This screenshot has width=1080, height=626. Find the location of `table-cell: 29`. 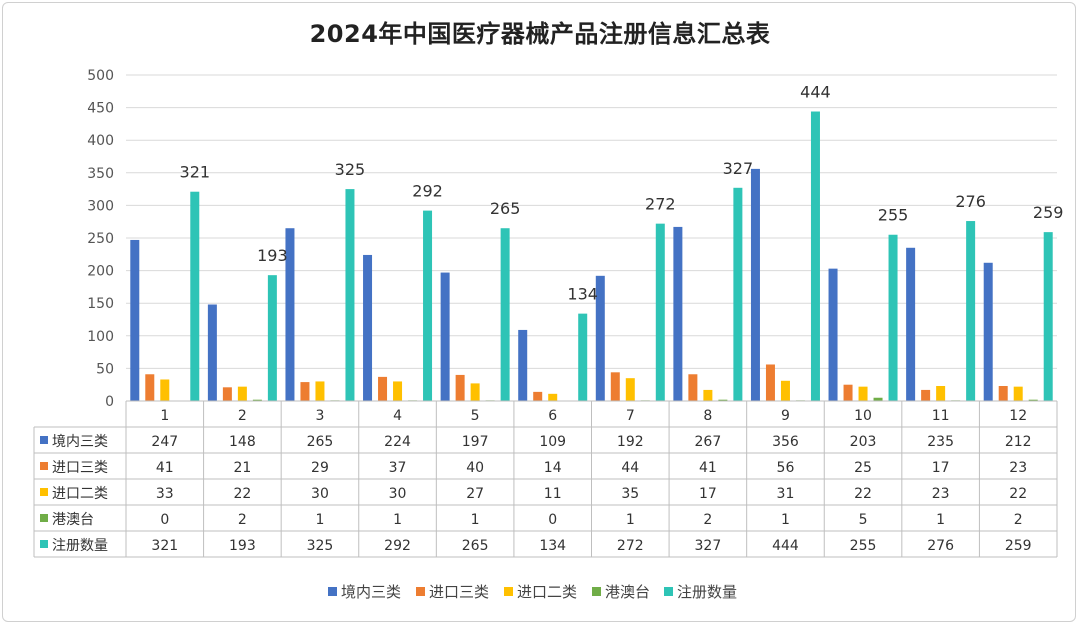

table-cell: 29 is located at coordinates (320, 468).